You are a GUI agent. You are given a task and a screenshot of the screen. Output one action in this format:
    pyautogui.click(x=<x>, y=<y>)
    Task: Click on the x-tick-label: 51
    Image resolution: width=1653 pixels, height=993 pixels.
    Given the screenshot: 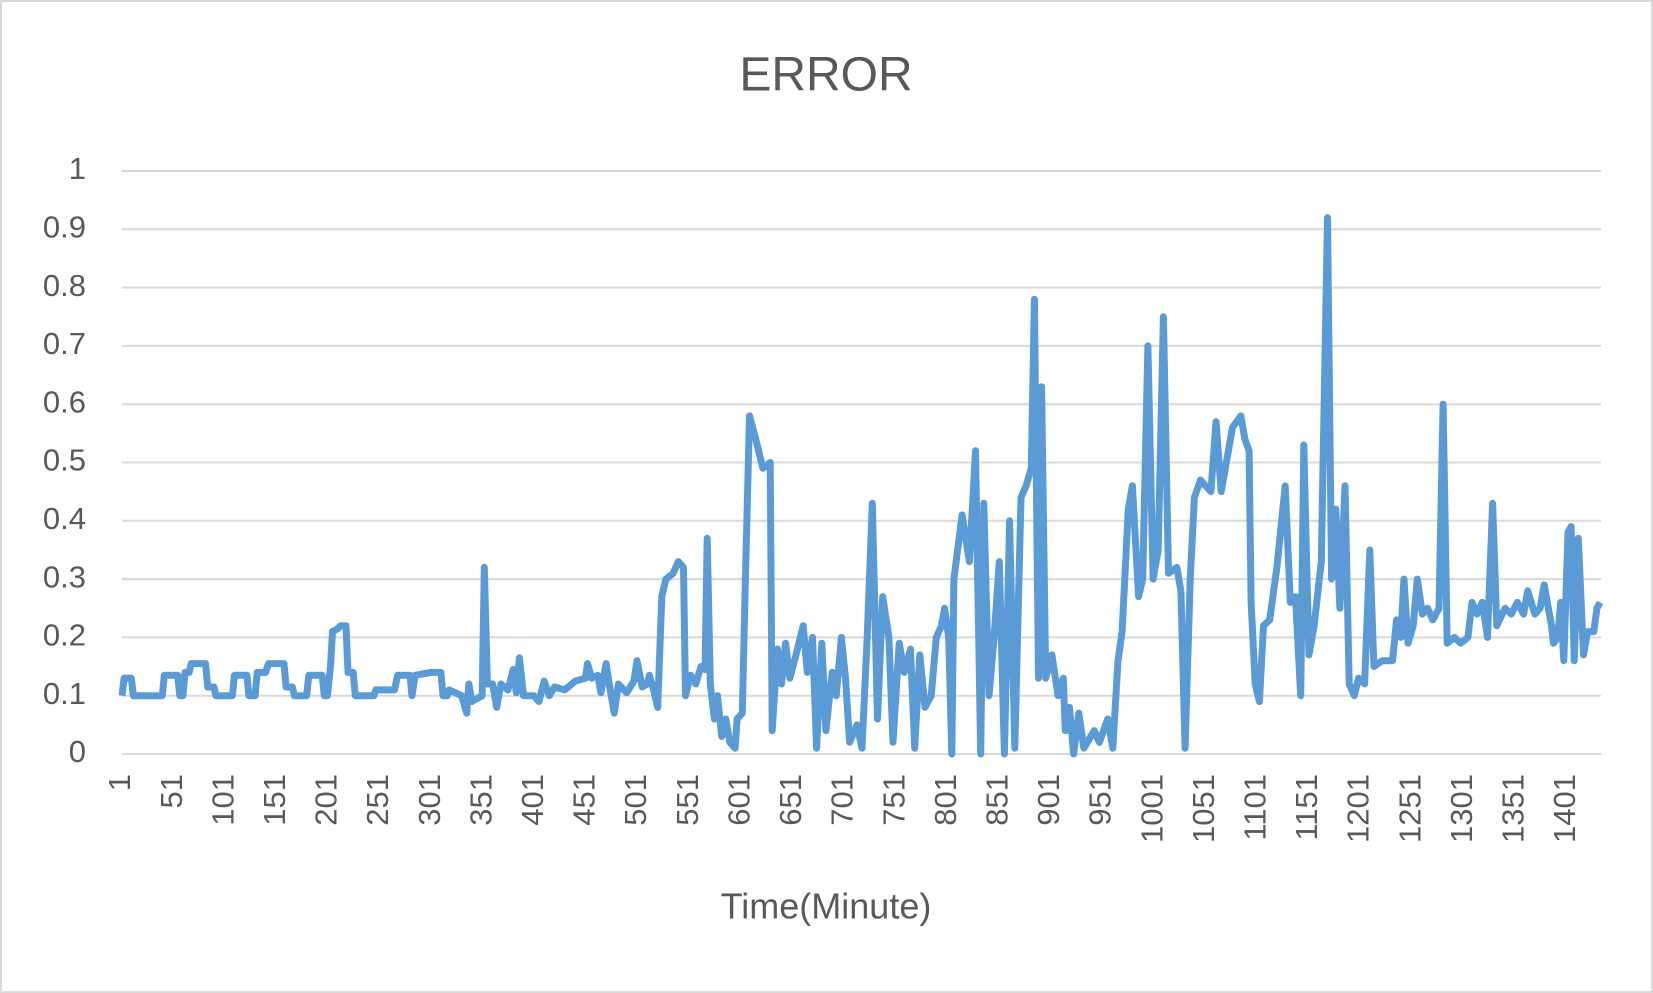 What is the action you would take?
    pyautogui.click(x=171, y=791)
    